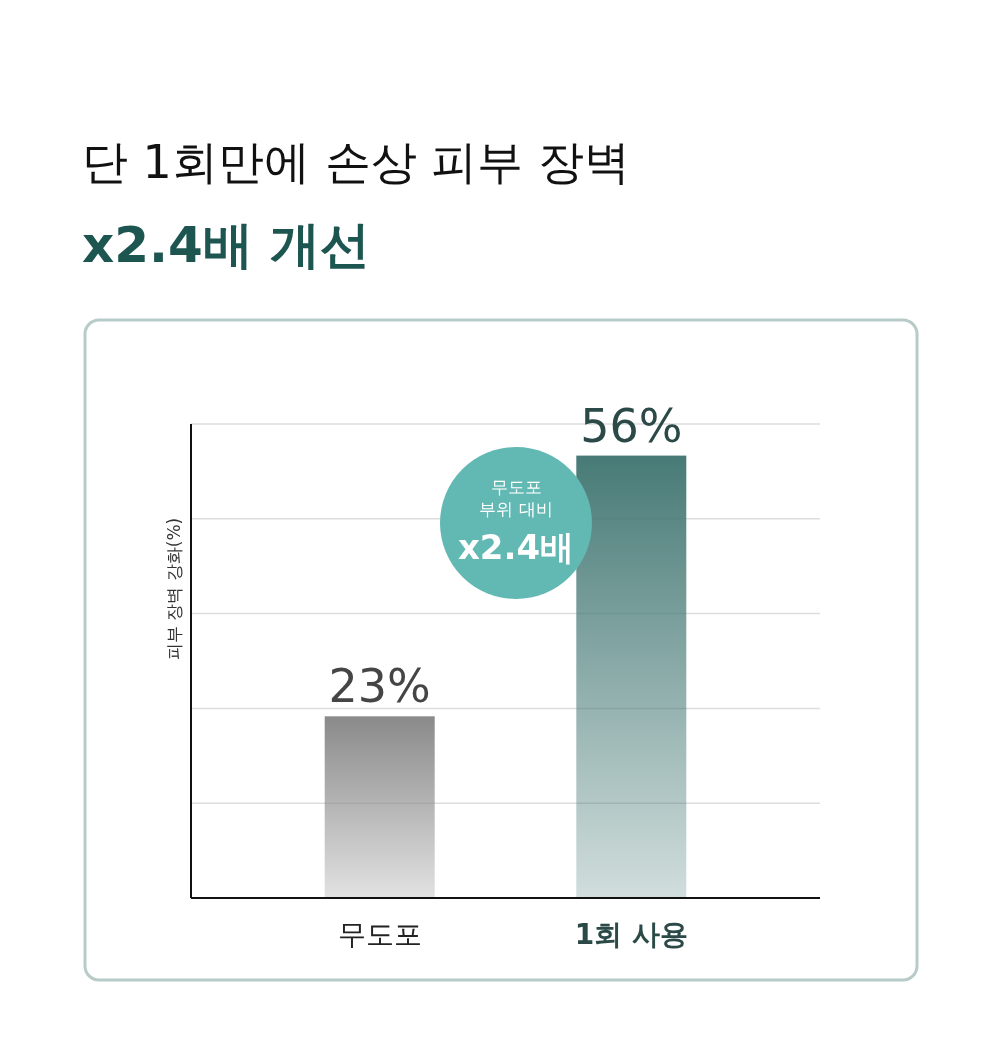 The image size is (1000, 1062). I want to click on data-label: 23%, so click(379, 686).